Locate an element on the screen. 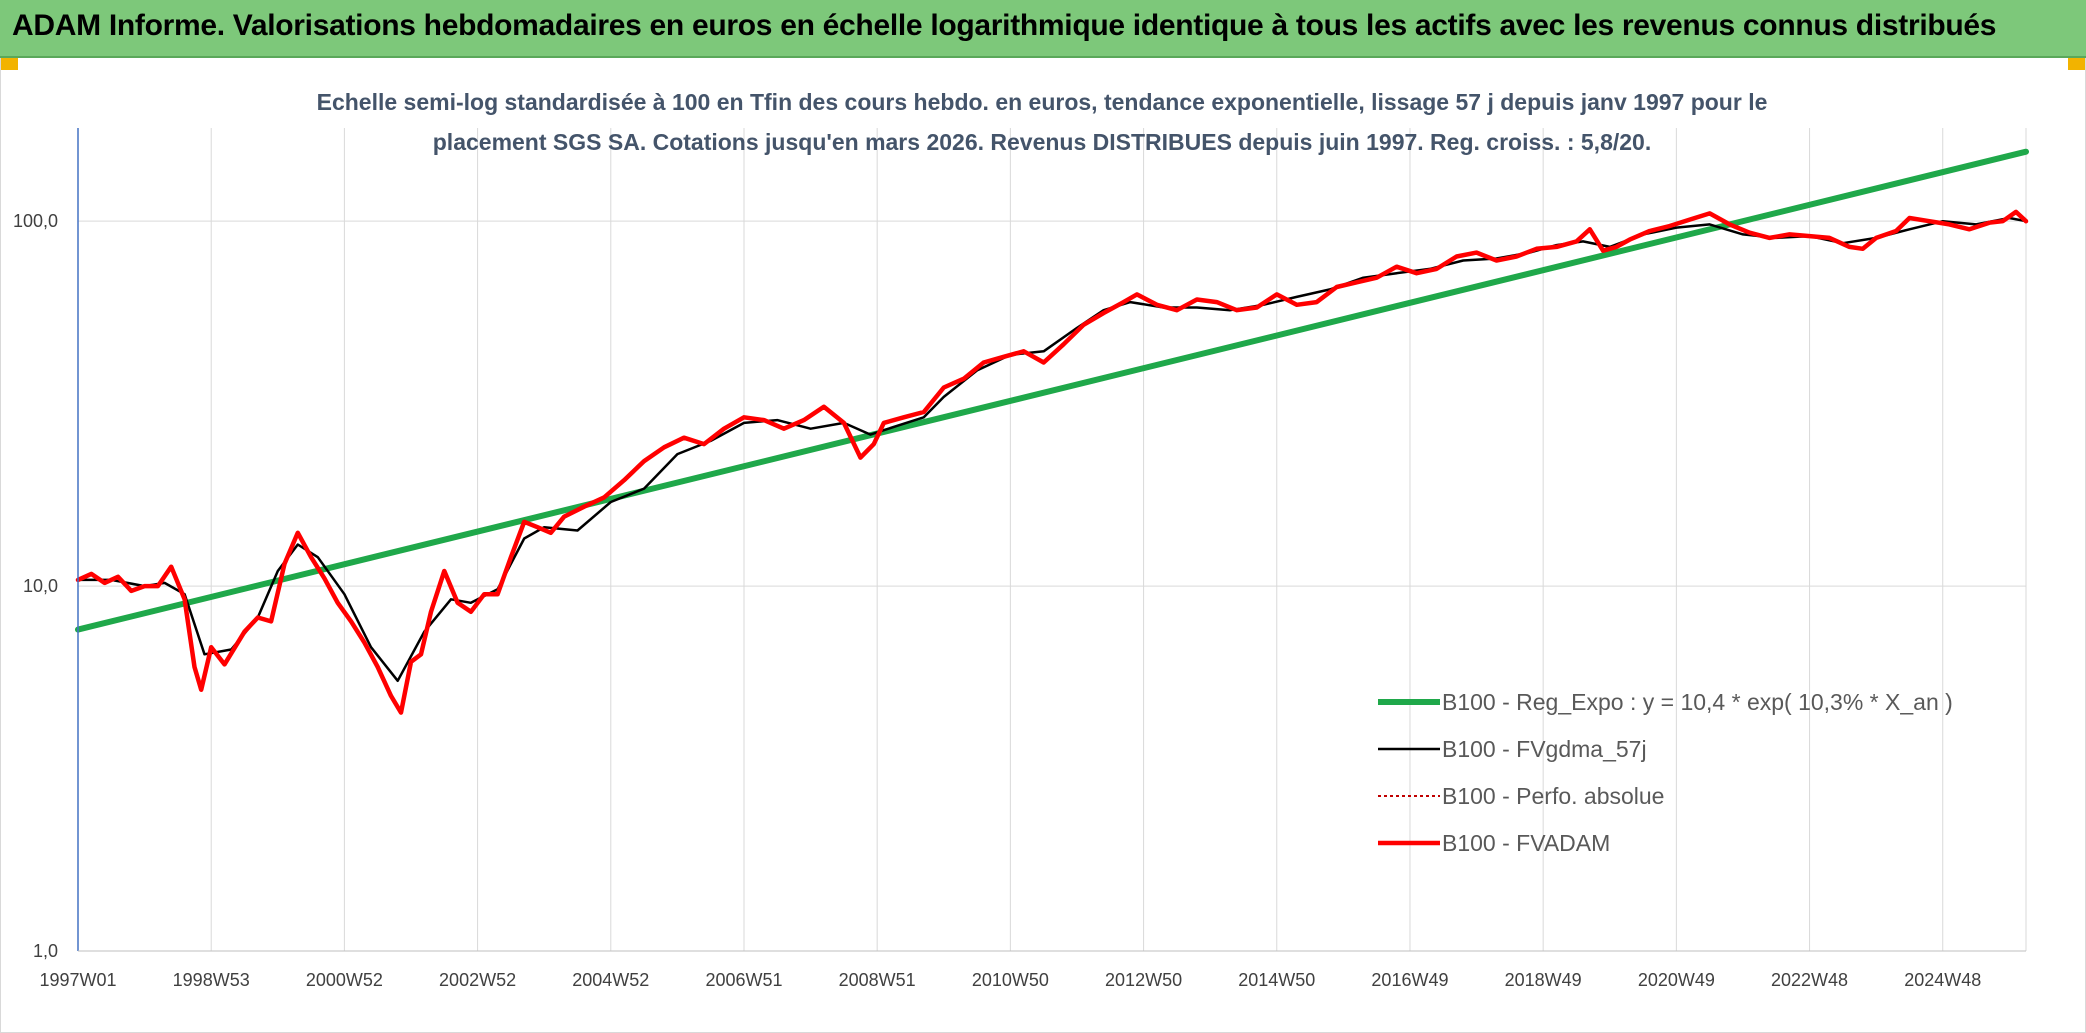  x-tick-label: 2016W49 is located at coordinates (1409, 980).